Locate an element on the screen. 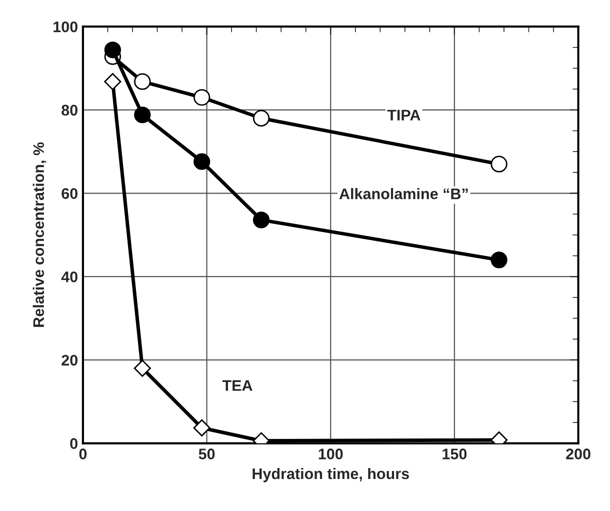 This screenshot has width=610, height=511. text: TEA is located at coordinates (237, 385).